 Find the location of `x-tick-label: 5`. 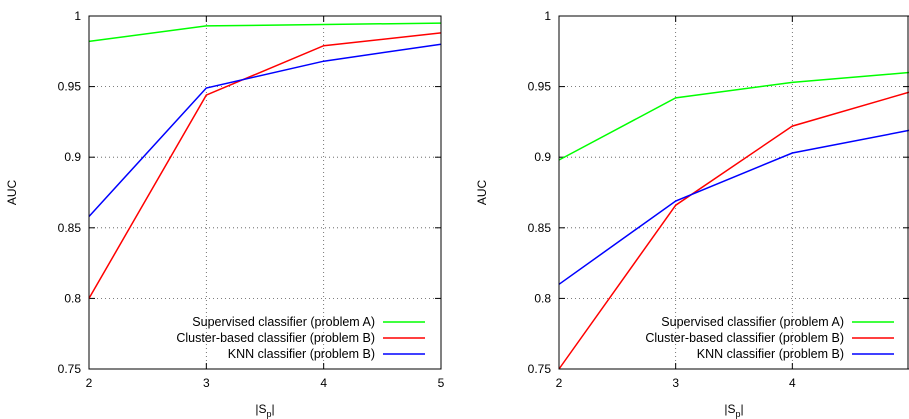

x-tick-label: 5 is located at coordinates (441, 383).